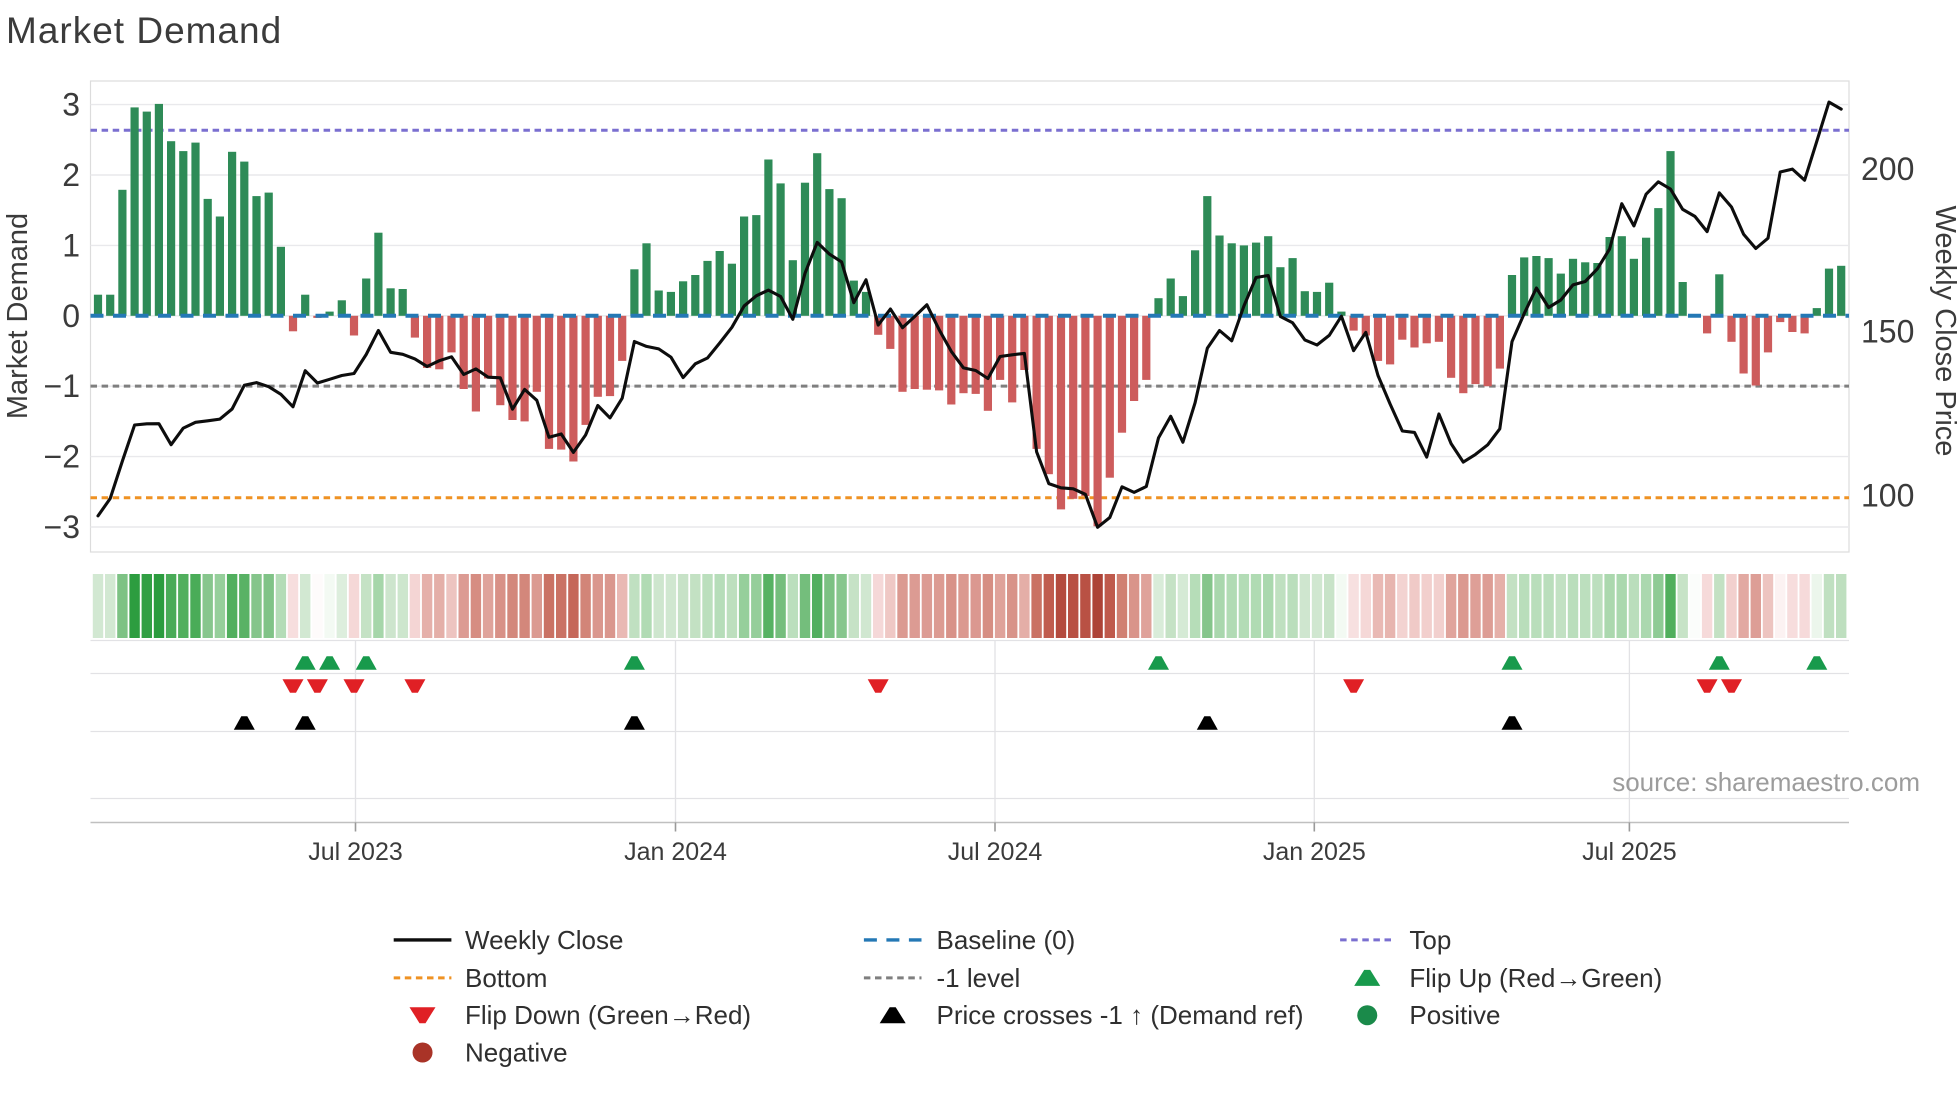 This screenshot has width=1960, height=1102. Describe the element at coordinates (1120, 1015) in the screenshot. I see `svg-text:Price crosses -1 ↑ (Demand ref: Price crosses -1 ↑ (Demand ref)` at that location.